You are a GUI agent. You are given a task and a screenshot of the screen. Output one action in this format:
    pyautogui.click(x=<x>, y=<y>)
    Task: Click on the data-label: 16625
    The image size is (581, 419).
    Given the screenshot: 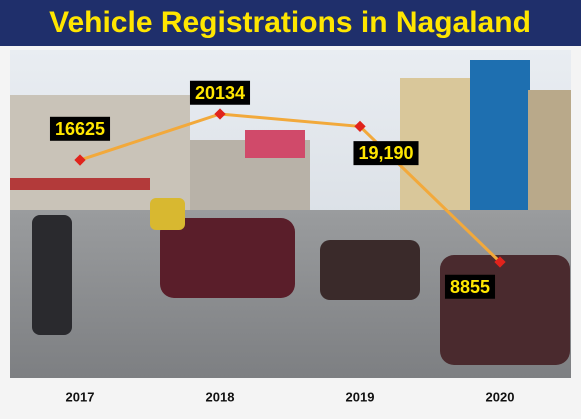 What is the action you would take?
    pyautogui.click(x=80, y=129)
    